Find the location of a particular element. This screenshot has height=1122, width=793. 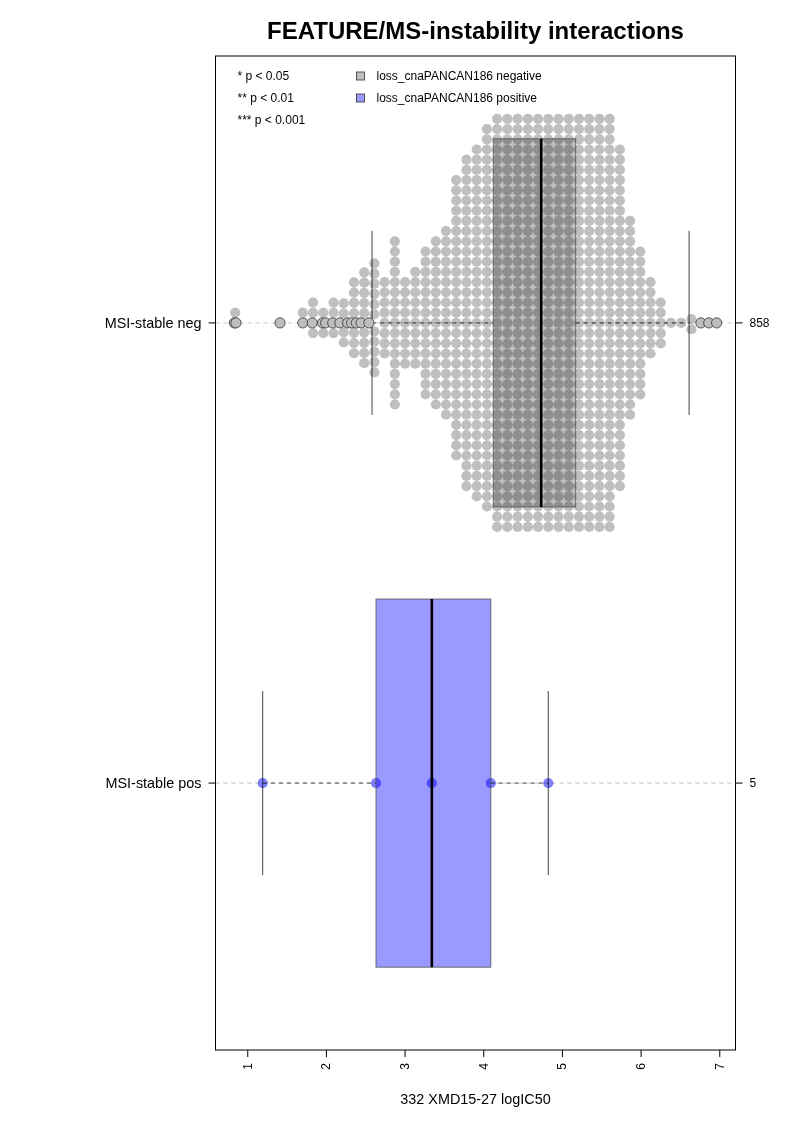

x-tick-label: 7 is located at coordinates (719, 1066).